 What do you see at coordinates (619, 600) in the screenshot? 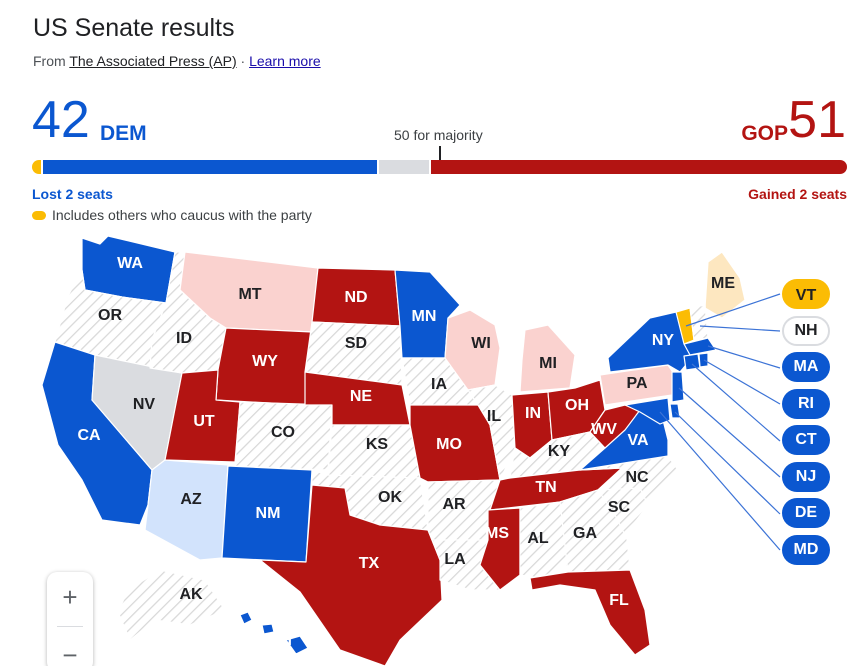
I see `state-label-fl: FL` at bounding box center [619, 600].